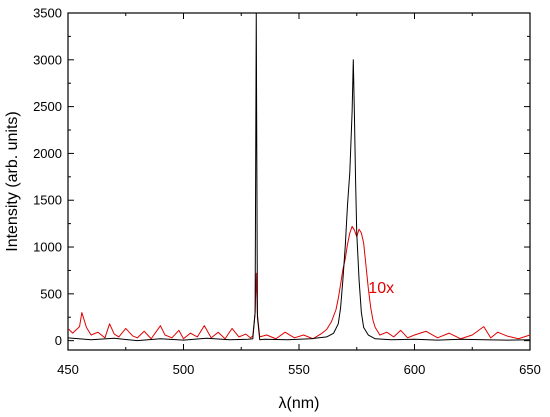  What do you see at coordinates (51, 293) in the screenshot?
I see `y-tick-label: 500` at bounding box center [51, 293].